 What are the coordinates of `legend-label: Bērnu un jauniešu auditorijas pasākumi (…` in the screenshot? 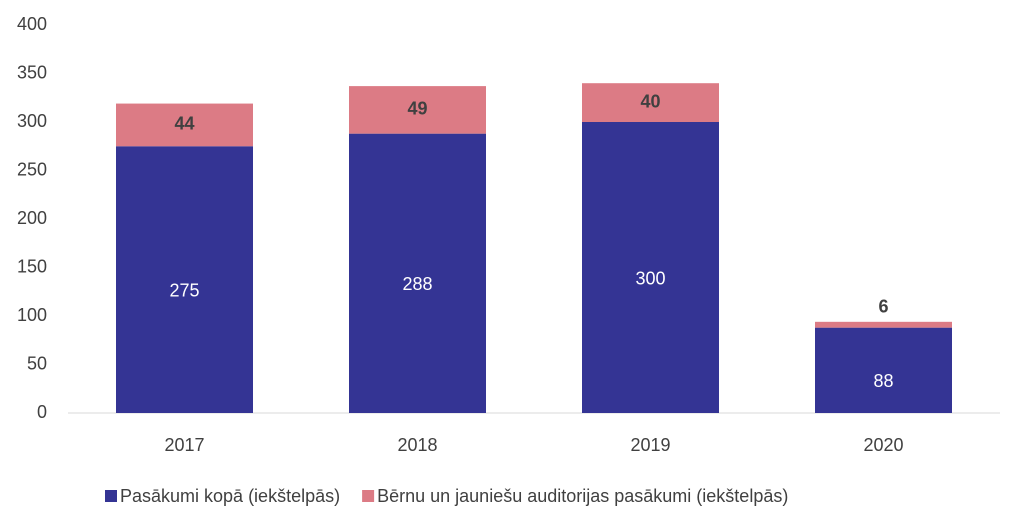 It's located at (582, 496).